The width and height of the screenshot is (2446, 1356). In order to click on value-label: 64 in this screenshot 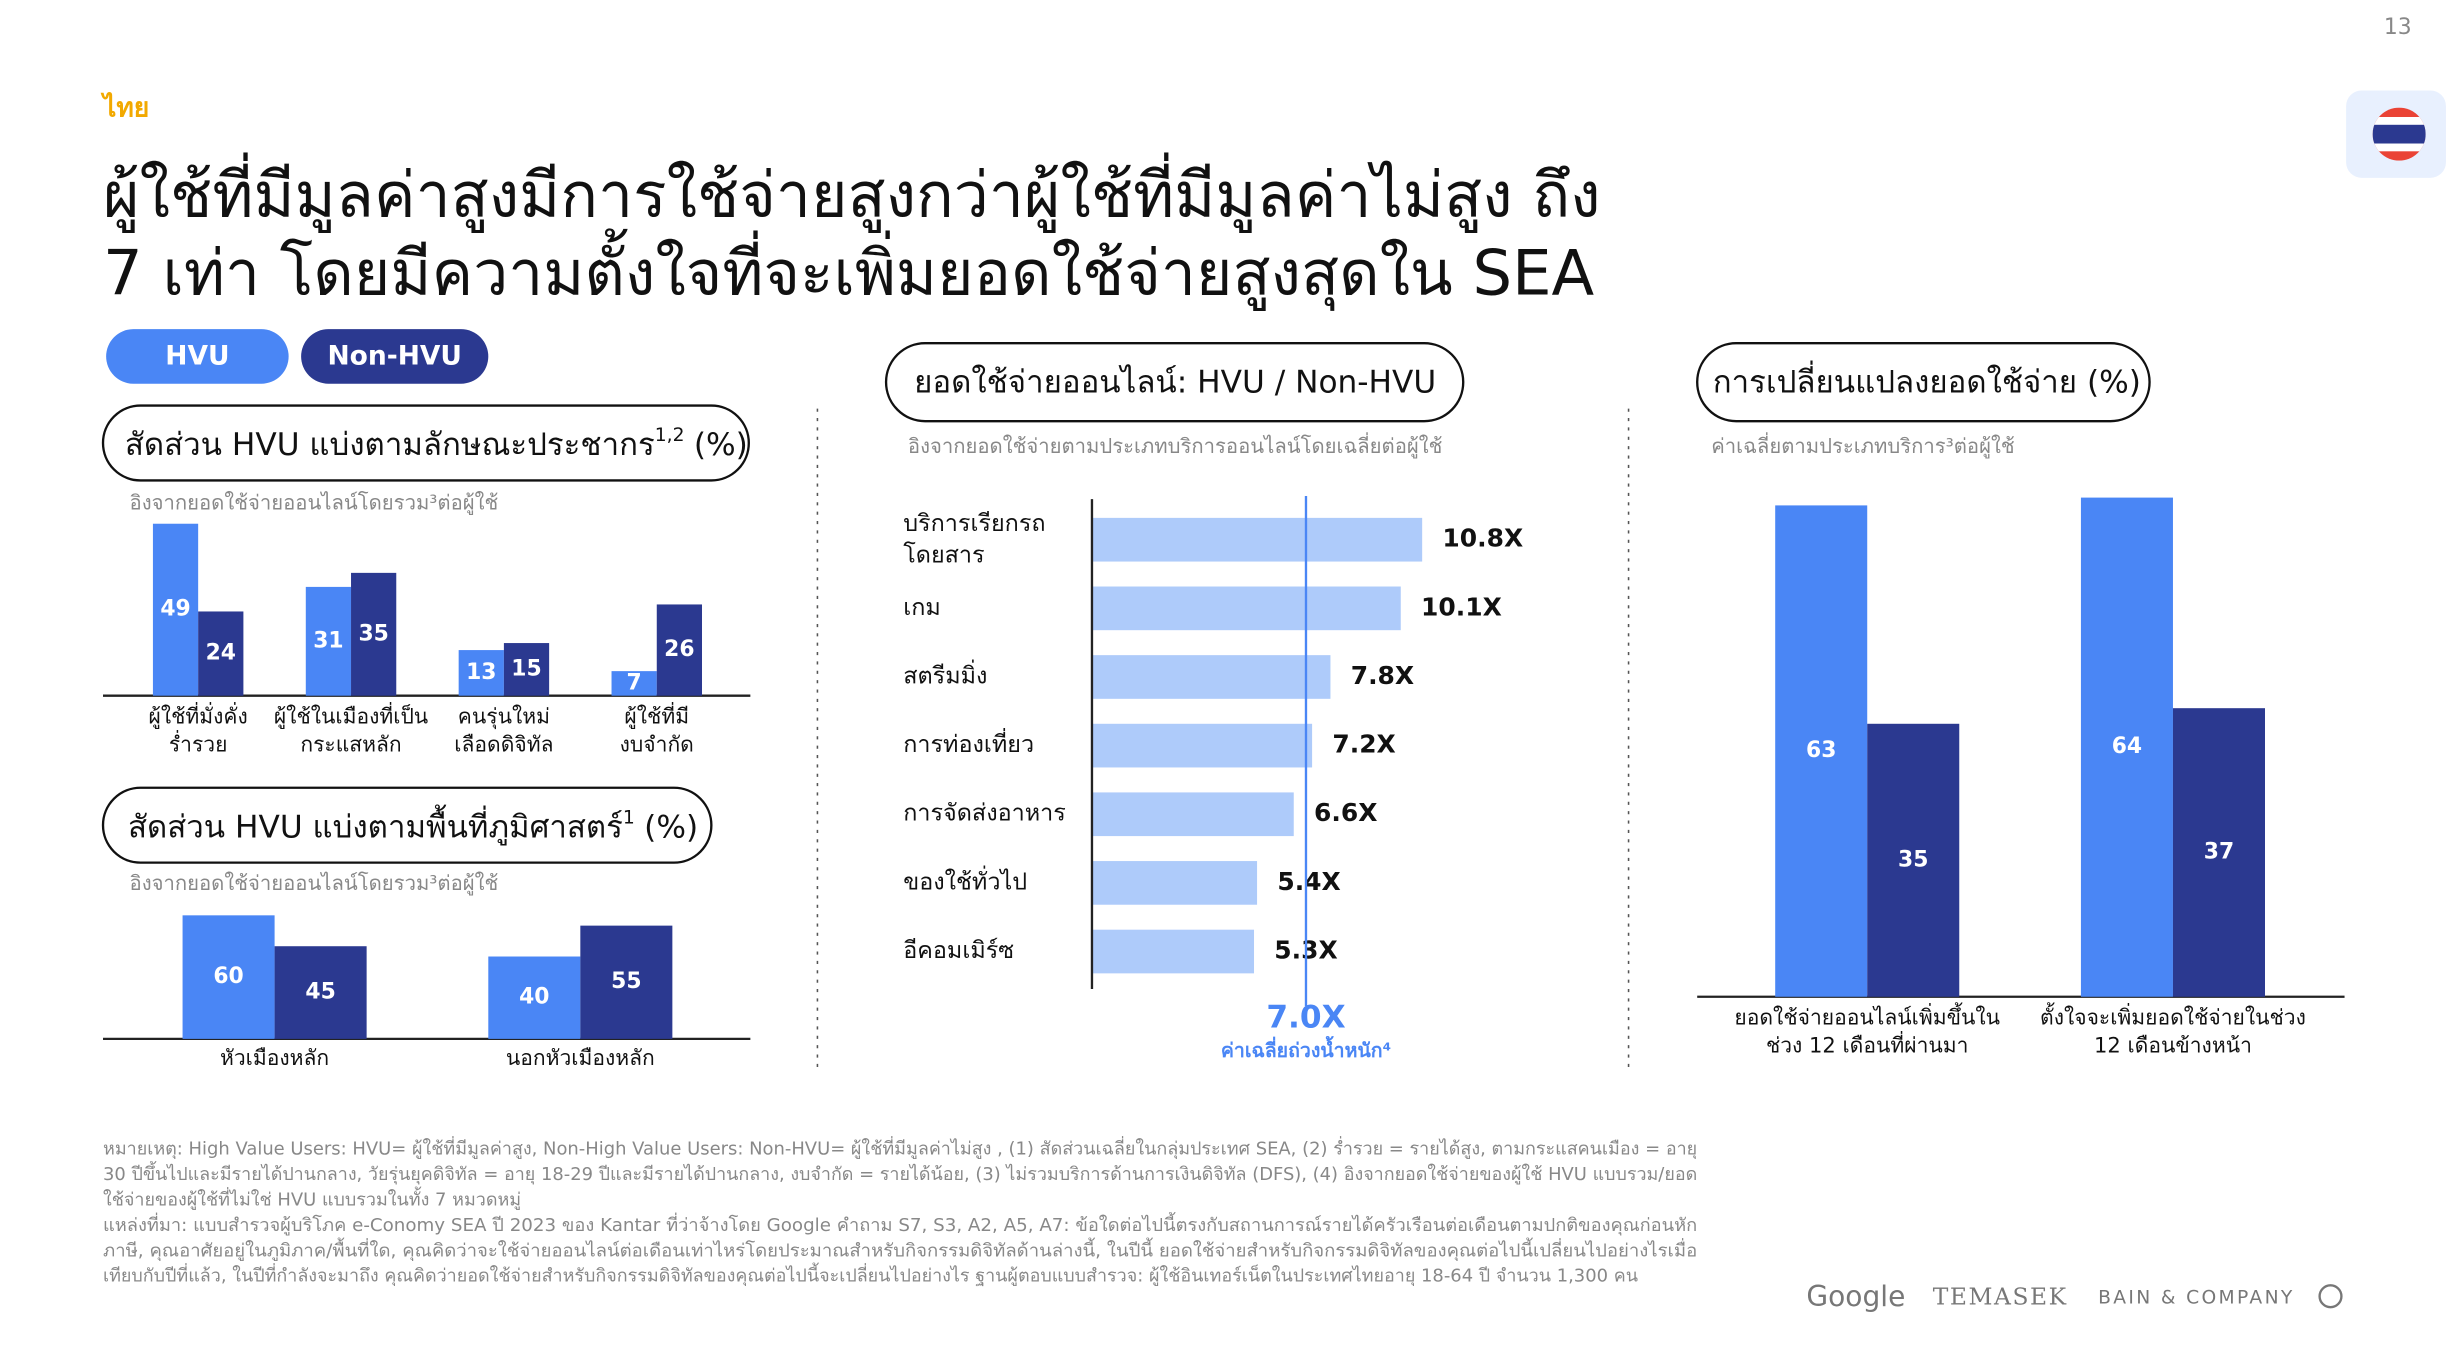, I will do `click(2127, 746)`.